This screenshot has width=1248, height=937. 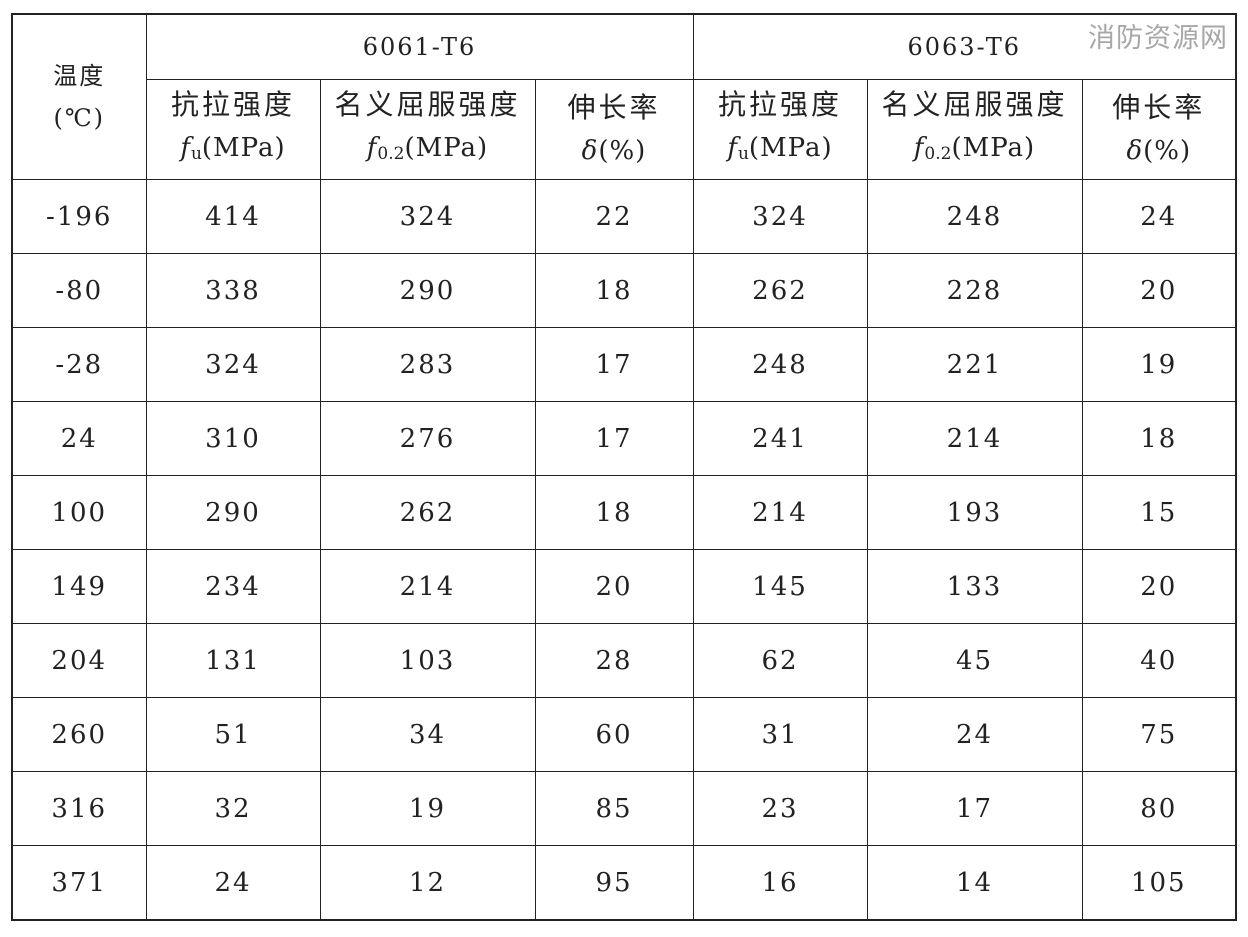 I want to click on value-cell: 338, so click(x=233, y=290).